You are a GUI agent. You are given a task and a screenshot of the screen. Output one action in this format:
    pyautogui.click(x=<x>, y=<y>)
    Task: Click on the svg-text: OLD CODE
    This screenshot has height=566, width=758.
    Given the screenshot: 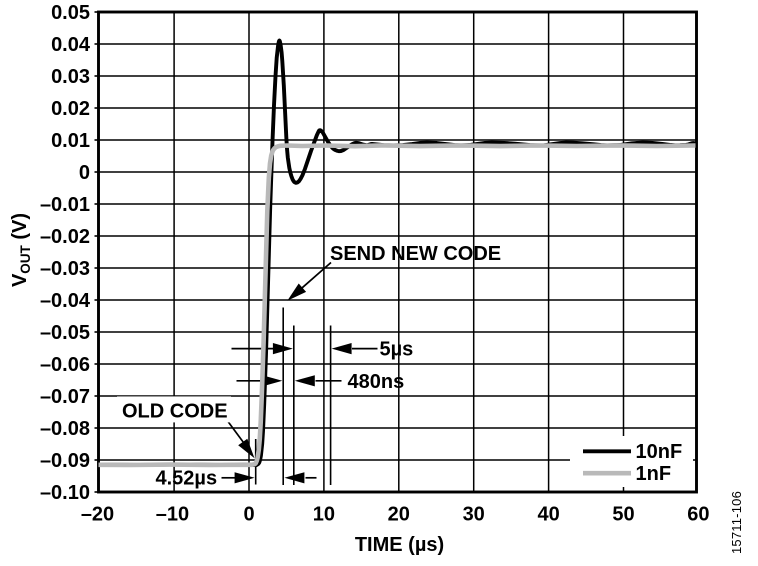 What is the action you would take?
    pyautogui.click(x=175, y=412)
    